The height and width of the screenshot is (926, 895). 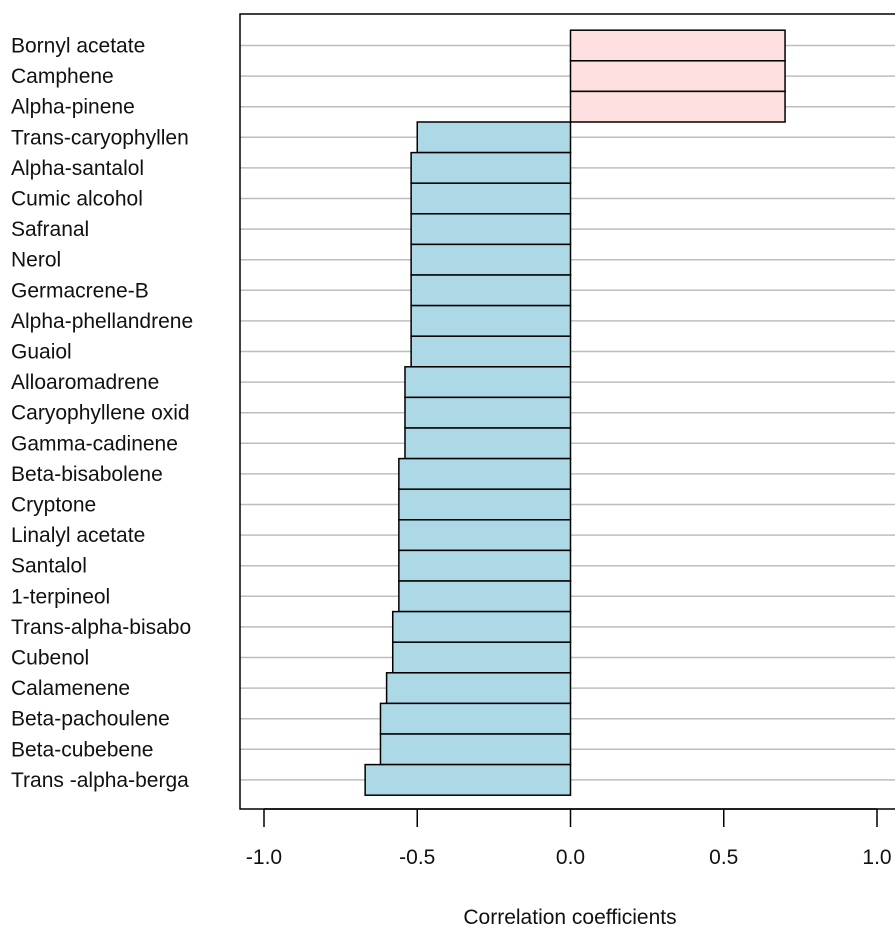 What do you see at coordinates (417, 857) in the screenshot?
I see `x-tick-label: -0.5` at bounding box center [417, 857].